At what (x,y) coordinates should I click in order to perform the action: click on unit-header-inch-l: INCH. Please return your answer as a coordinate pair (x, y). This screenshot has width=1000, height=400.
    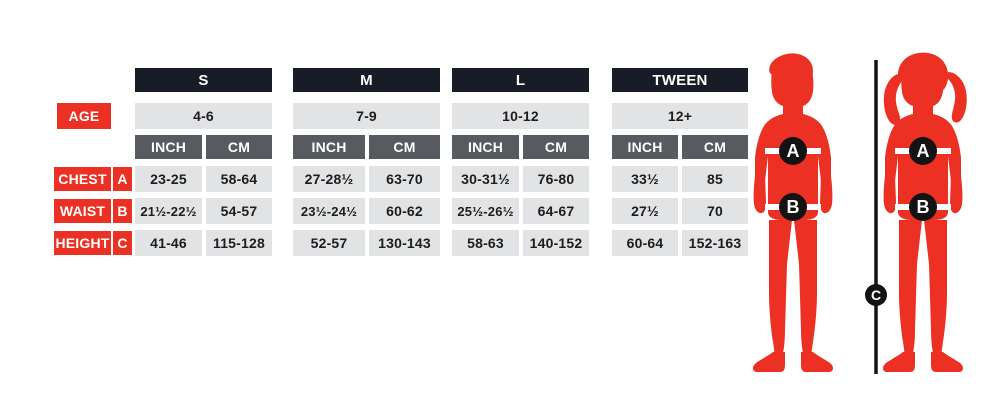
    Looking at the image, I should click on (485, 147).